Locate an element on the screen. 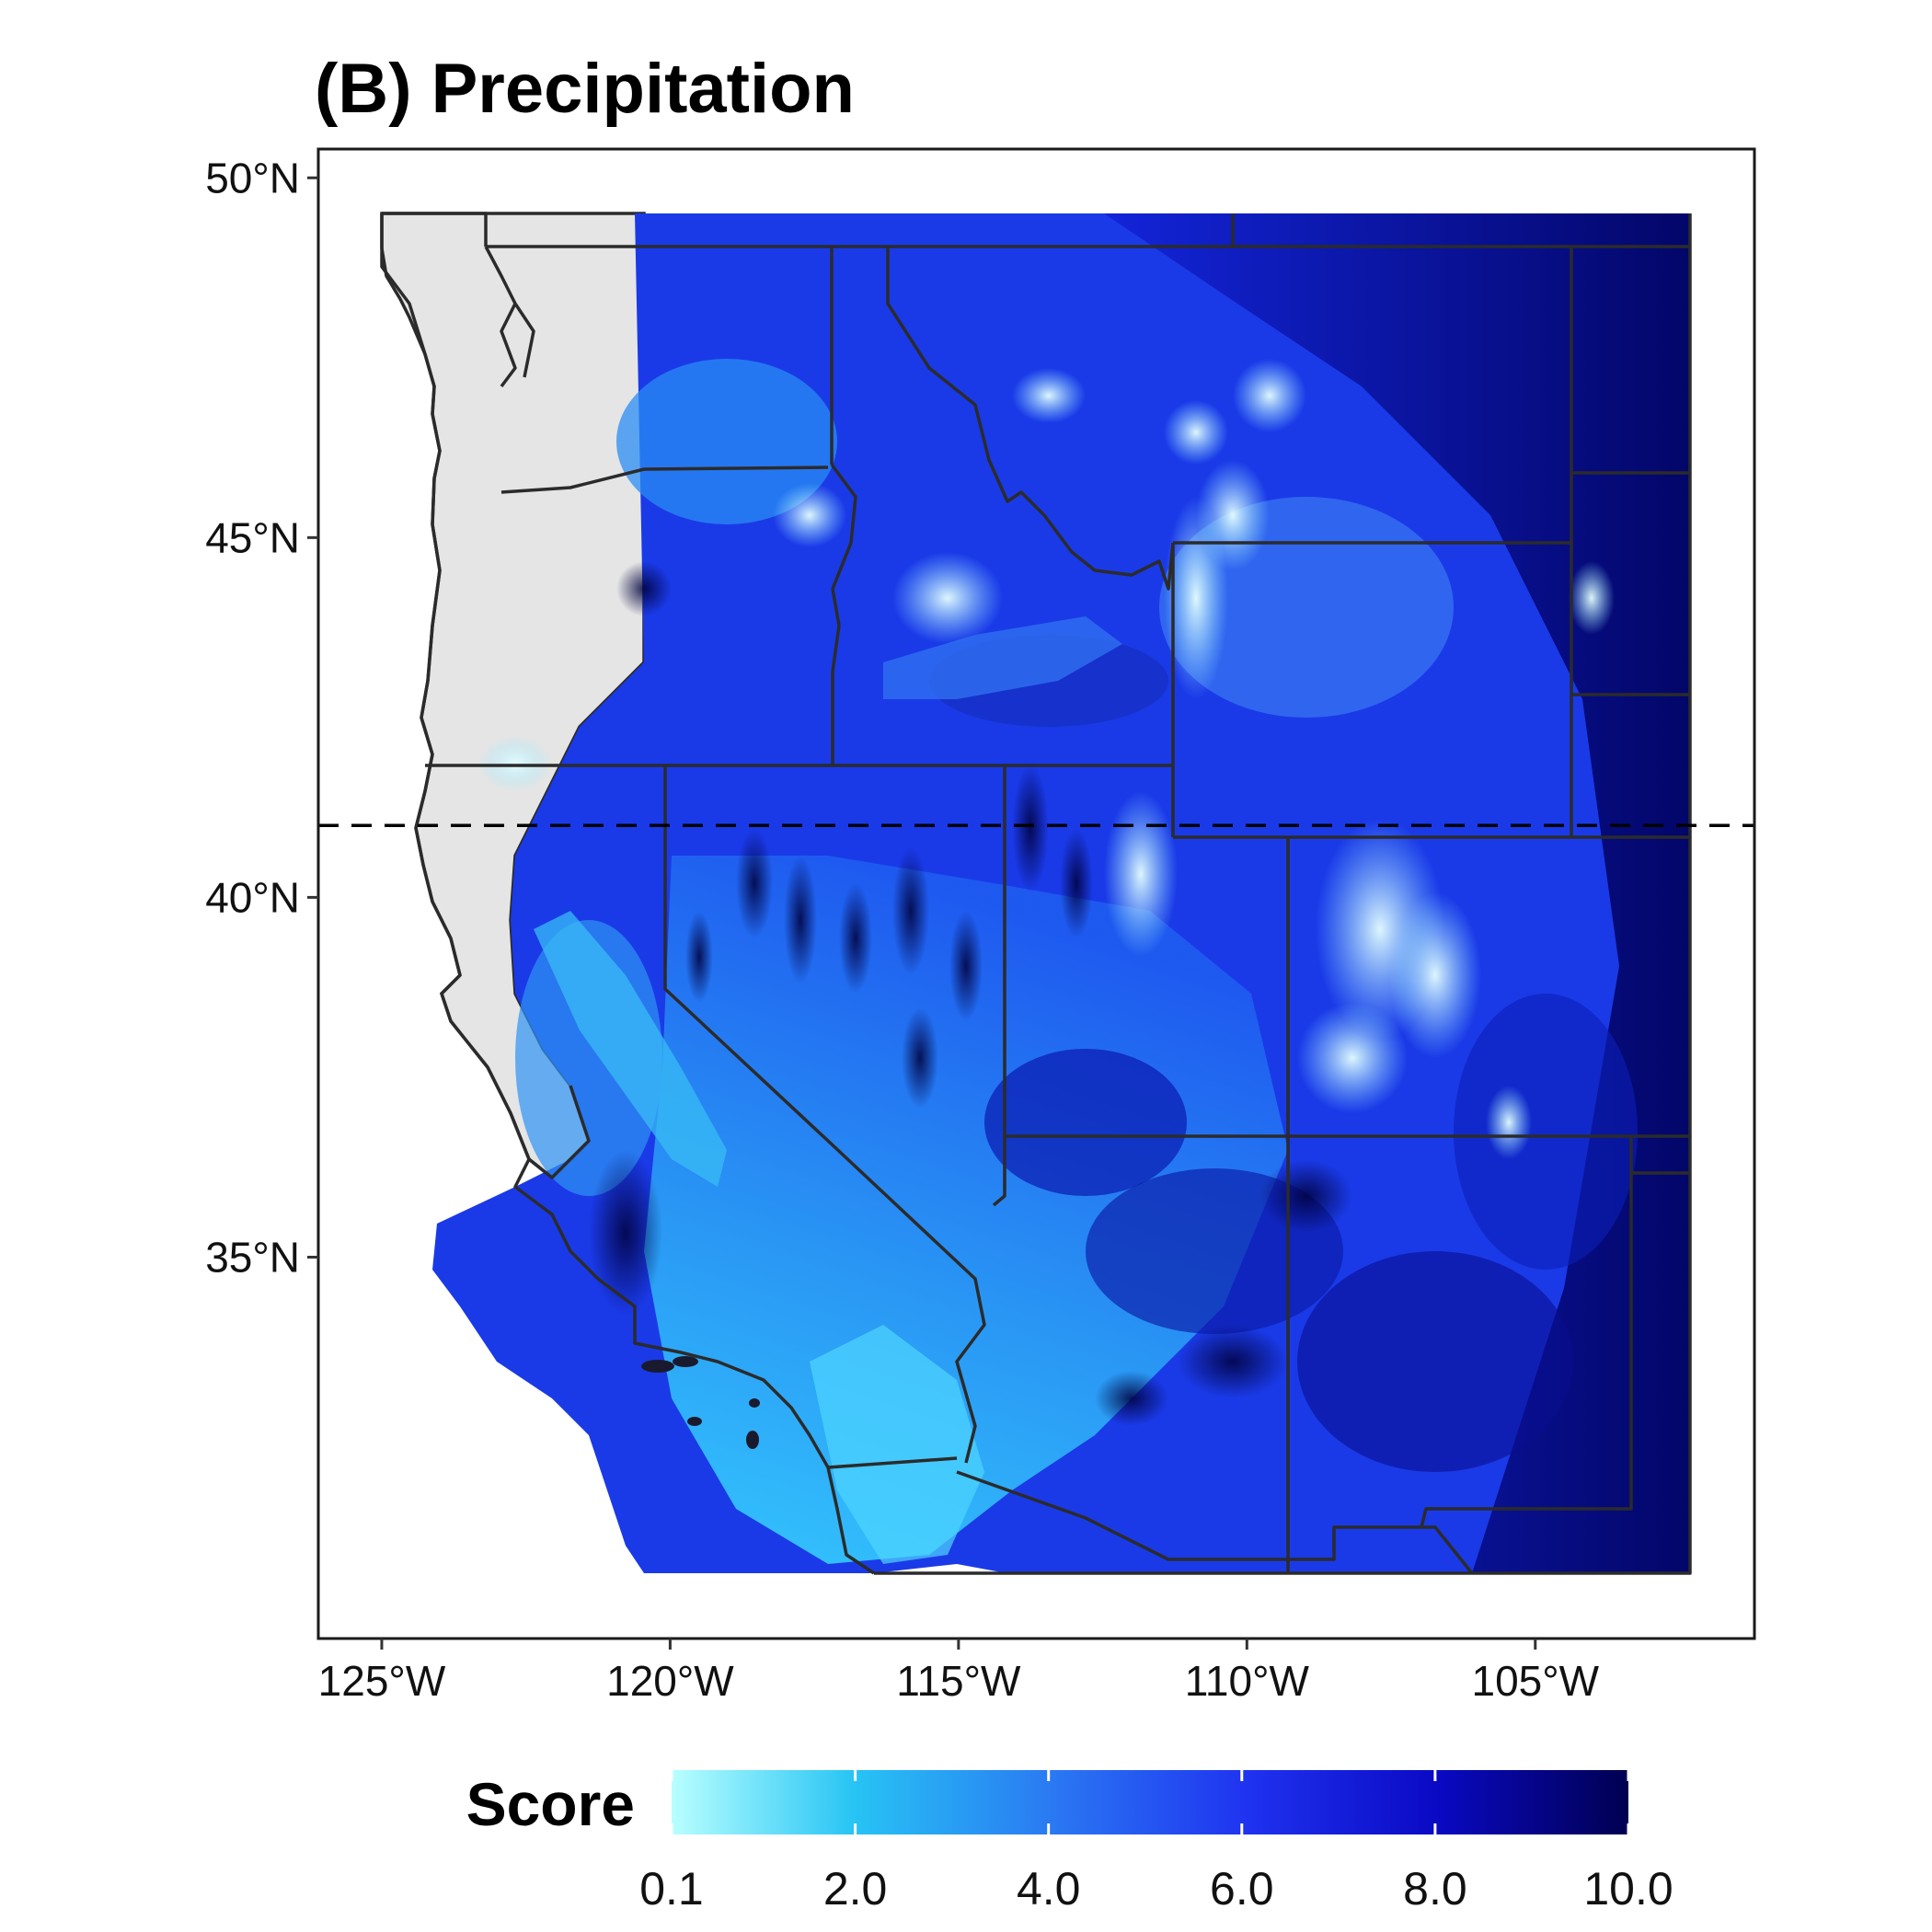  legend-ticks: 0.1 2.0 4.0 6.0 8.0 10.0 is located at coordinates (1156, 1842).